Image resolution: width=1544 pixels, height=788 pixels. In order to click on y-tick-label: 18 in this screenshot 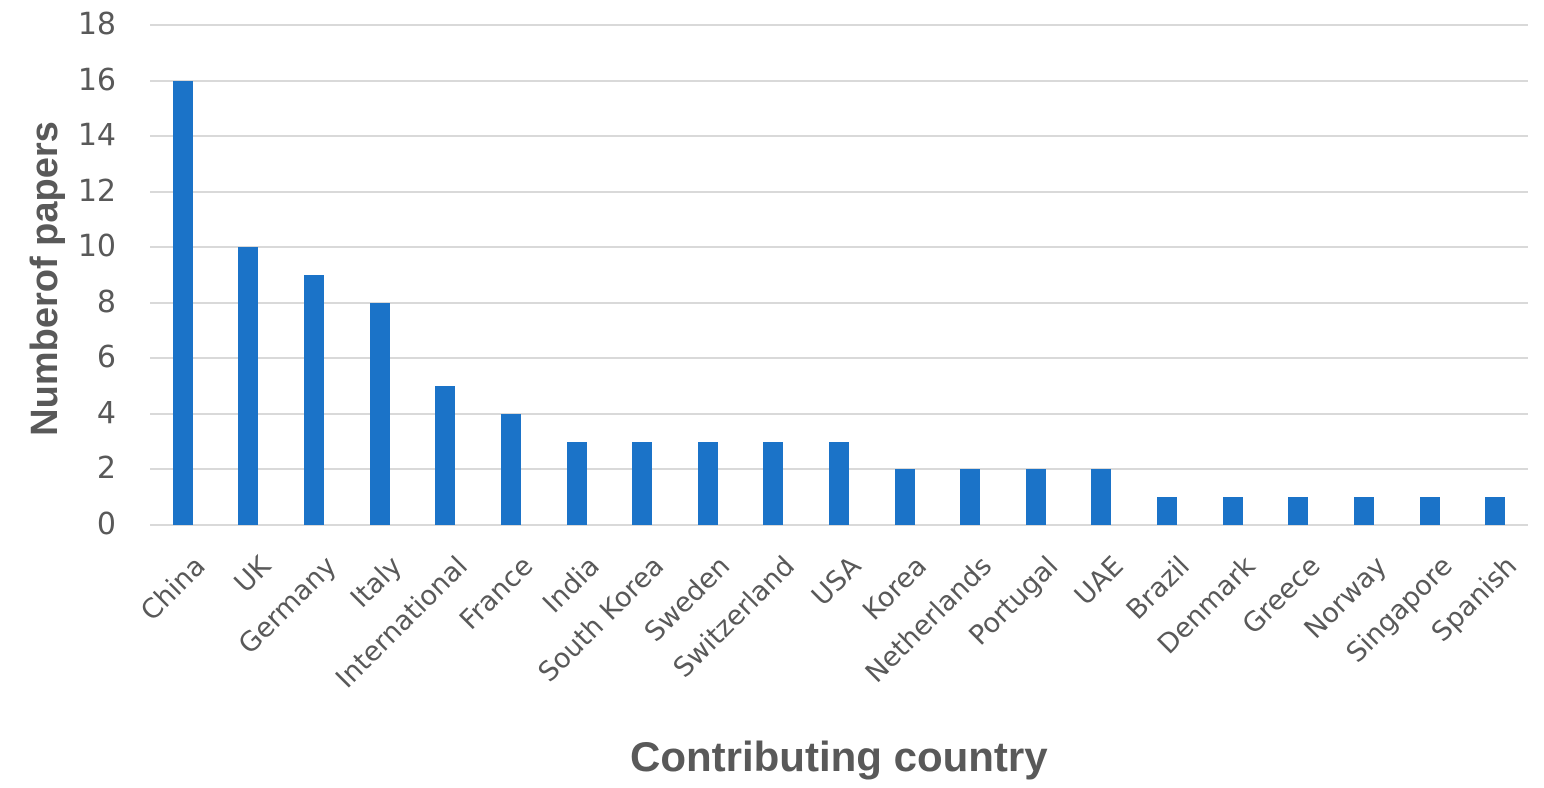, I will do `click(96, 24)`.